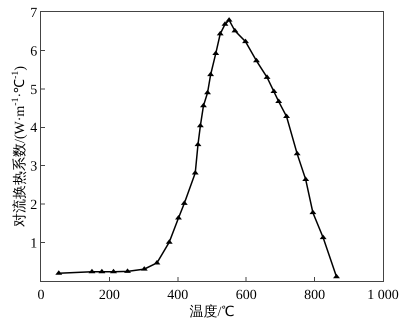 Image resolution: width=400 pixels, height=324 pixels. I want to click on x-tick-label: 1 000, so click(383, 295).